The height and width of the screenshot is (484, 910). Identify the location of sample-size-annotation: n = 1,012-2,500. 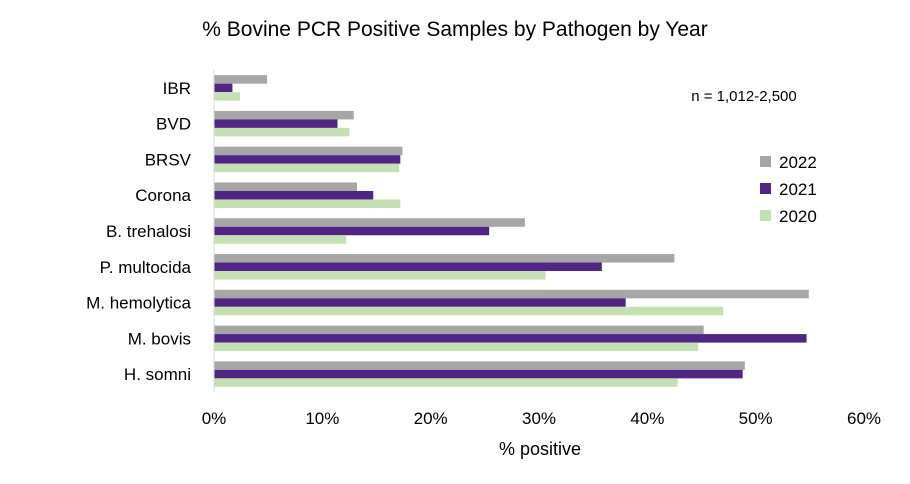
(744, 96).